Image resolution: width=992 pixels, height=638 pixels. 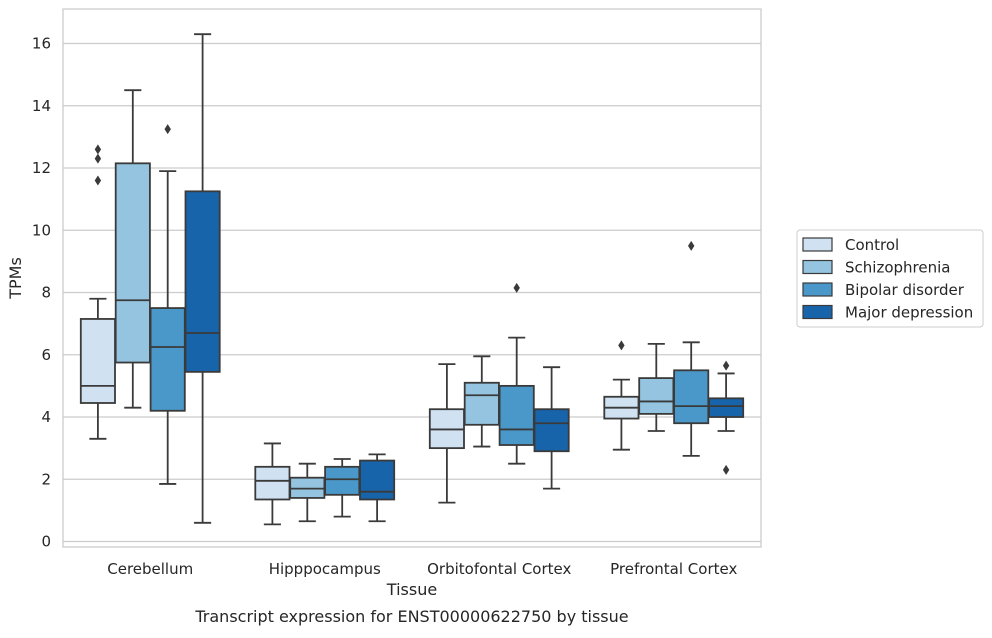 I want to click on y-tick-label: 6, so click(x=46, y=355).